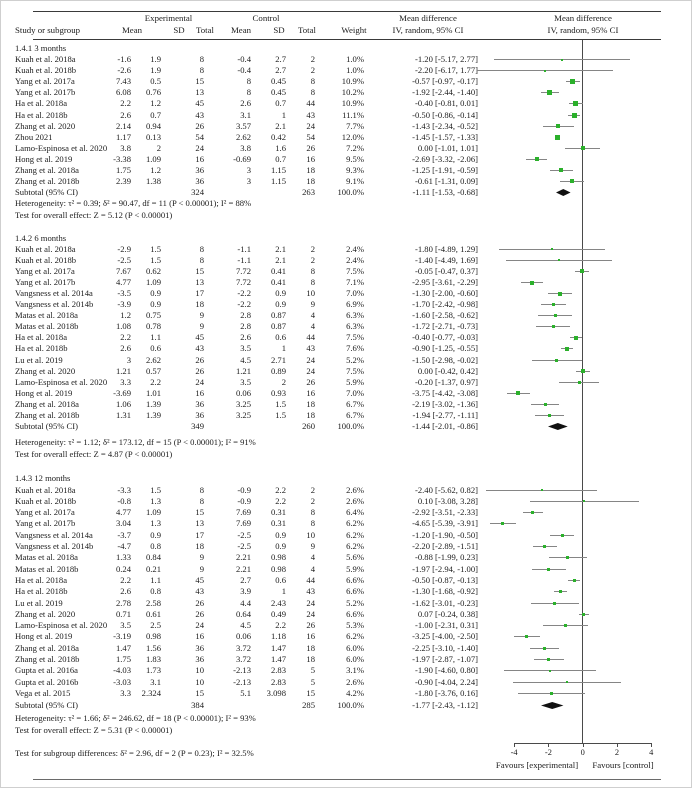  I want to click on exp-sd-value: 0.9, so click(155, 293).